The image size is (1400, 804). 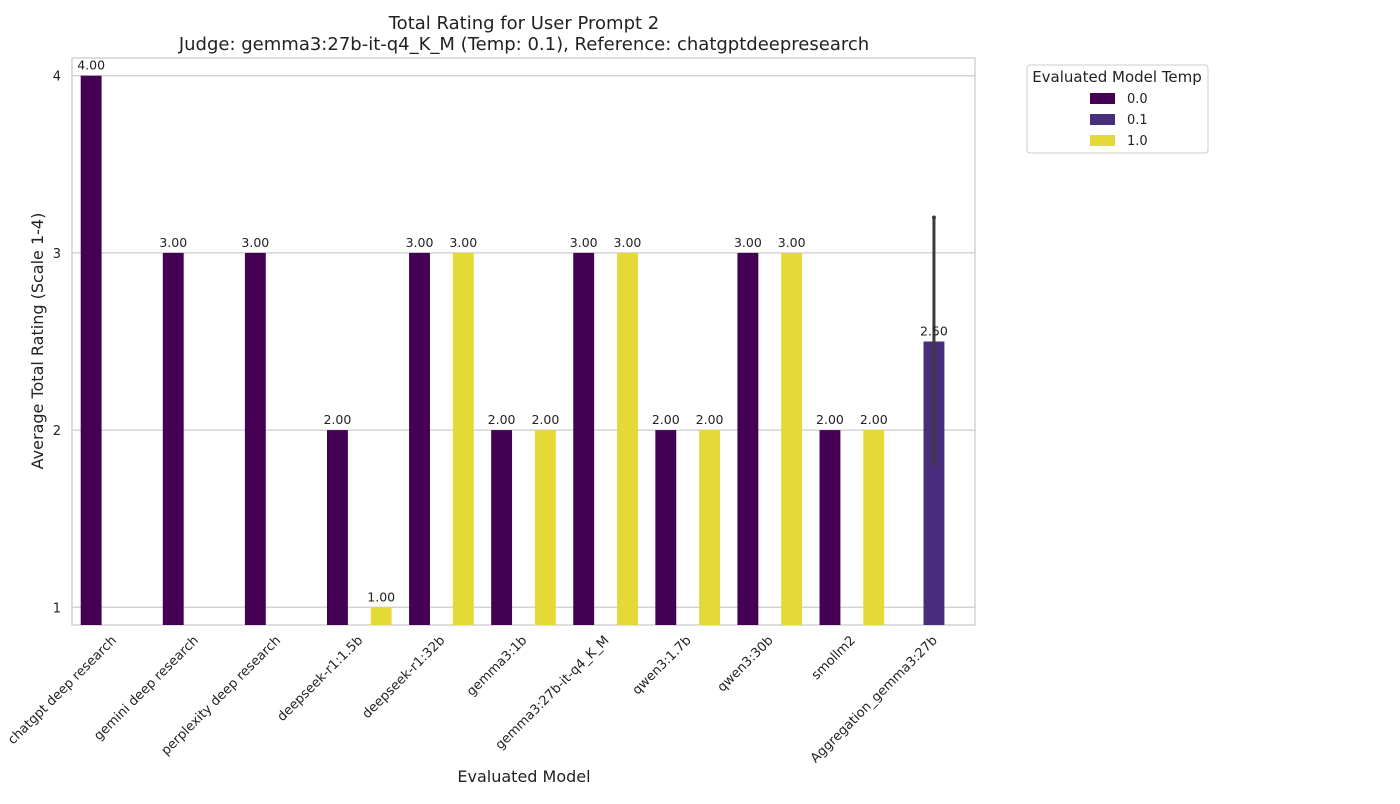 What do you see at coordinates (57, 77) in the screenshot?
I see `y-tick-label: 4` at bounding box center [57, 77].